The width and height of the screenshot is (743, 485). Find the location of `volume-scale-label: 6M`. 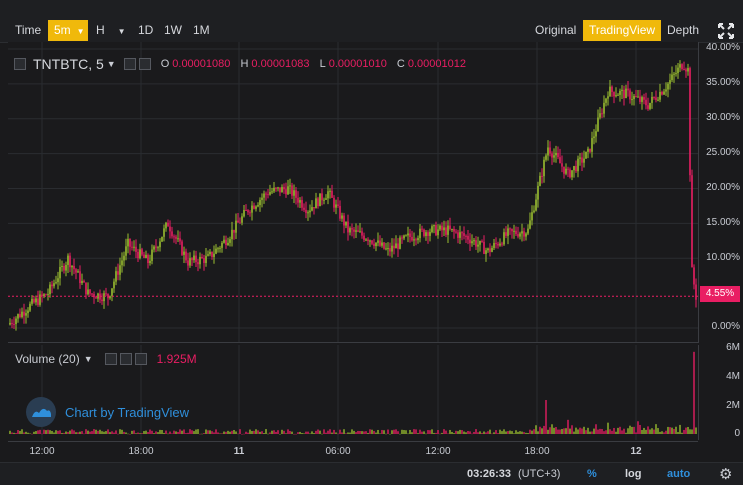

volume-scale-label: 6M is located at coordinates (733, 347).